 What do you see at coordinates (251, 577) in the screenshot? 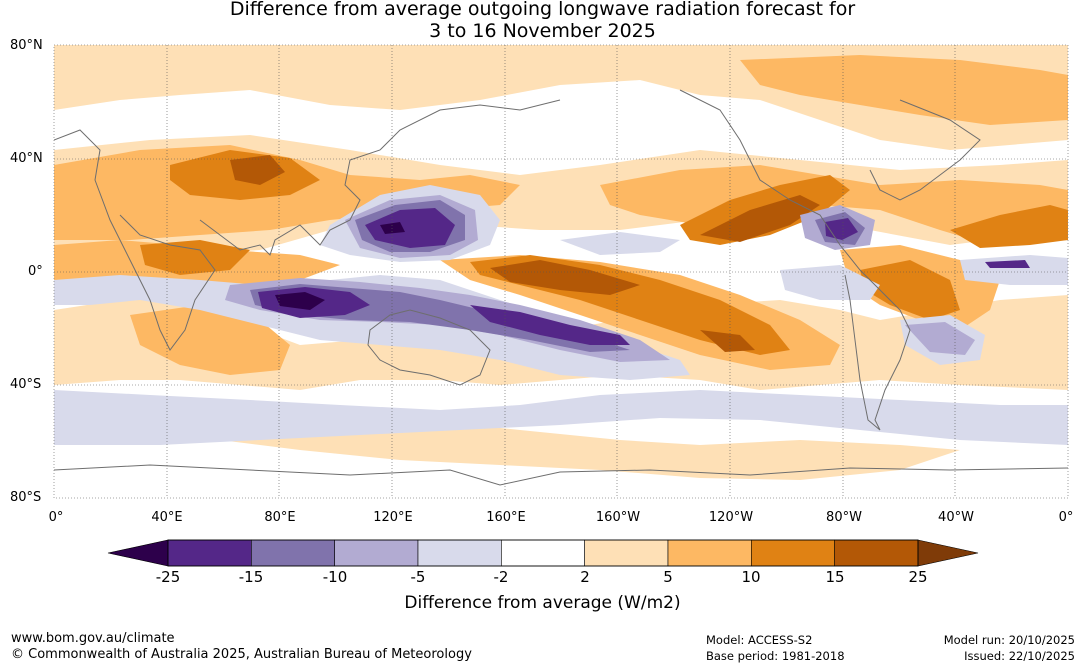
I see `colorbar-tick-label: -15` at bounding box center [251, 577].